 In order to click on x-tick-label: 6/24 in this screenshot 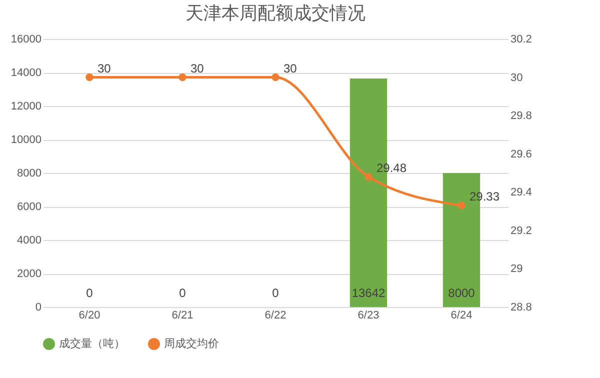, I will do `click(461, 316)`.